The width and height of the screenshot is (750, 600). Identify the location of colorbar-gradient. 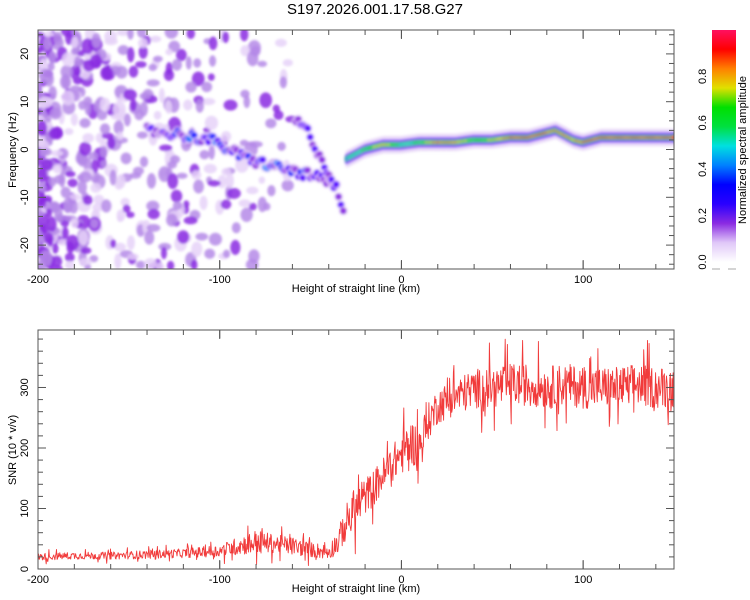
(724, 146).